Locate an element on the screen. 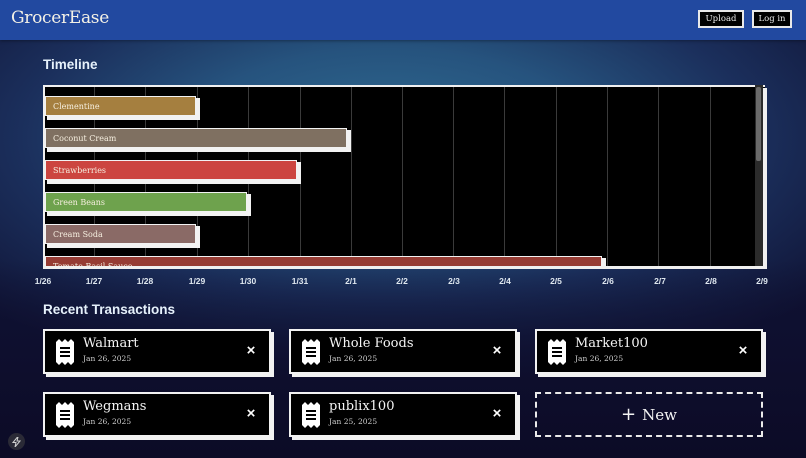  axis-label: 2/3 is located at coordinates (454, 281).